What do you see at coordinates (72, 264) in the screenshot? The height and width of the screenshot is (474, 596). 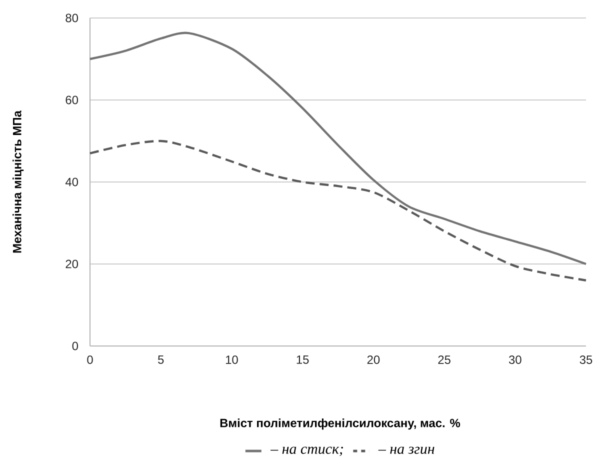 I see `y-tick-label: 20` at bounding box center [72, 264].